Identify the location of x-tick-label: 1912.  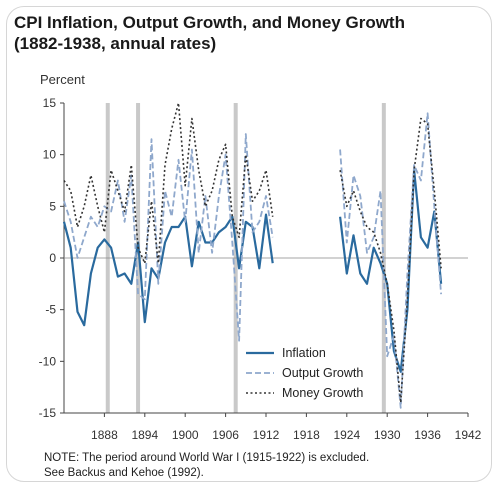
(266, 435).